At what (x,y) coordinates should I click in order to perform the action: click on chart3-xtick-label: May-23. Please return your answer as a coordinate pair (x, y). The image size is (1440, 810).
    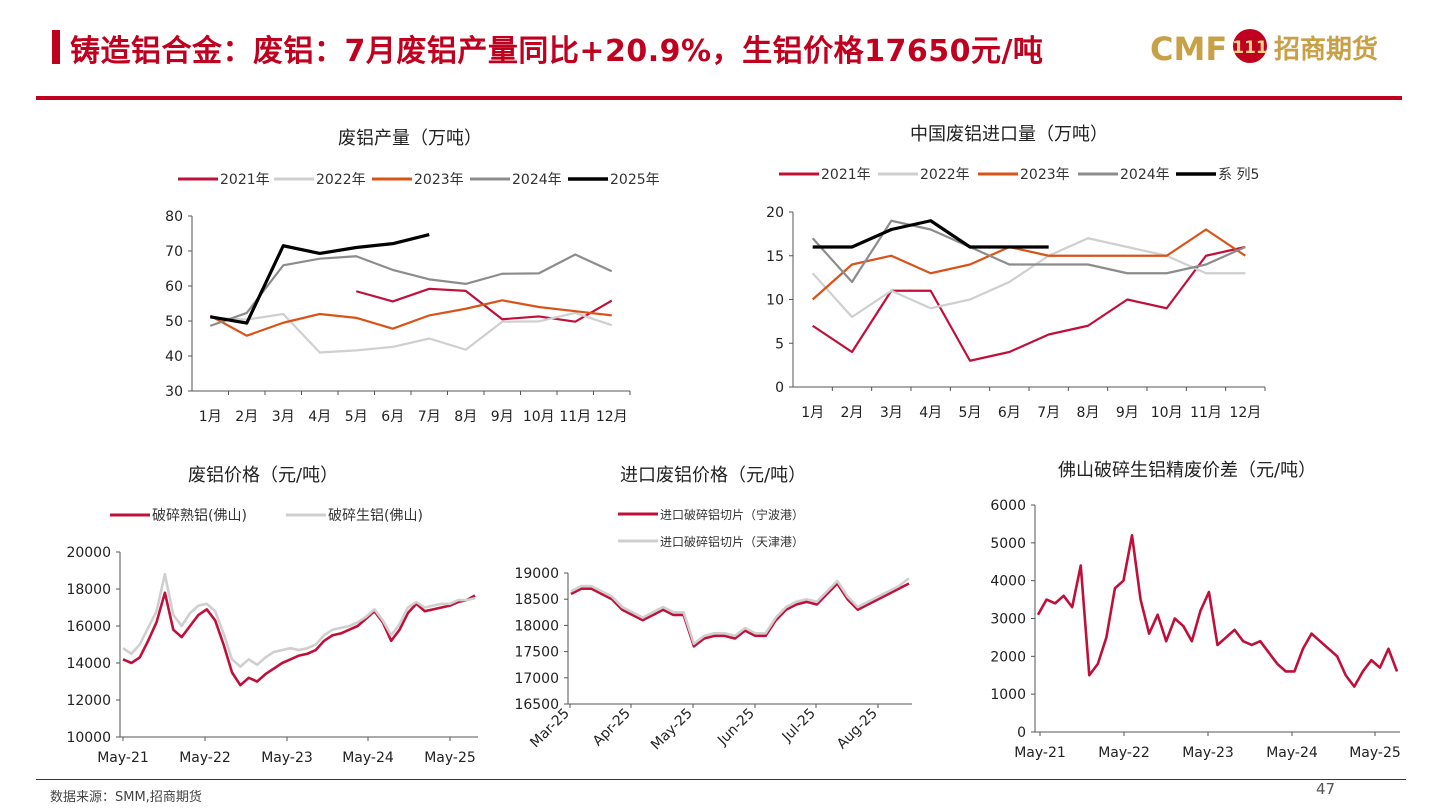
    Looking at the image, I should click on (287, 758).